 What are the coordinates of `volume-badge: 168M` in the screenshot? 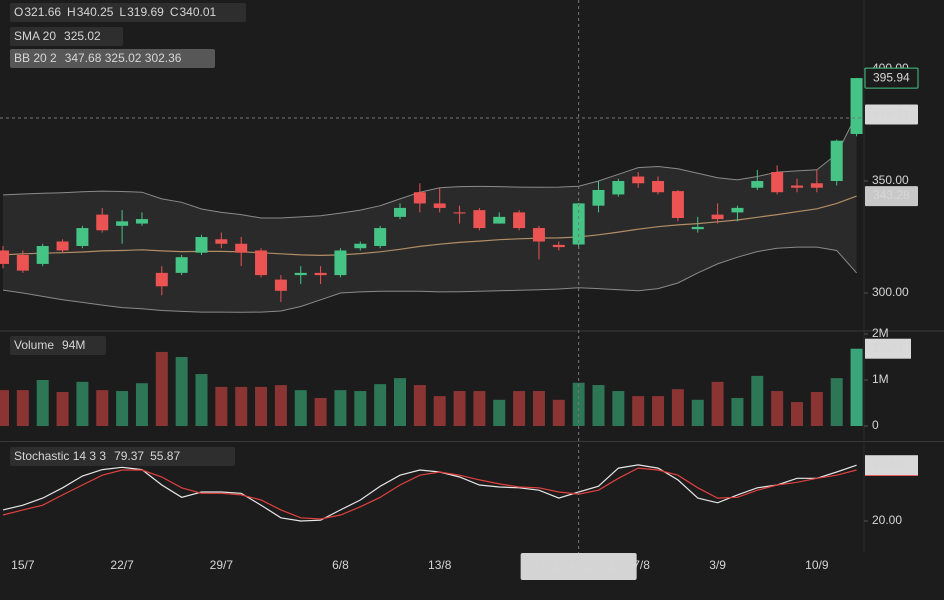 It's located at (888, 348).